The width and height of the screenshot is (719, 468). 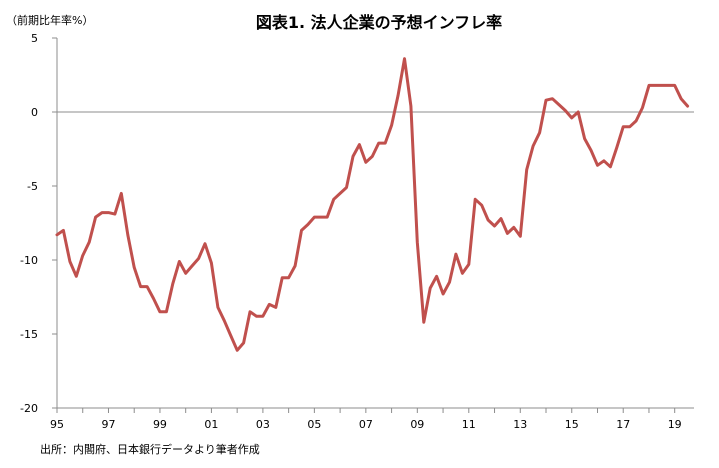 I want to click on x-tick-label: 13, so click(x=520, y=424).